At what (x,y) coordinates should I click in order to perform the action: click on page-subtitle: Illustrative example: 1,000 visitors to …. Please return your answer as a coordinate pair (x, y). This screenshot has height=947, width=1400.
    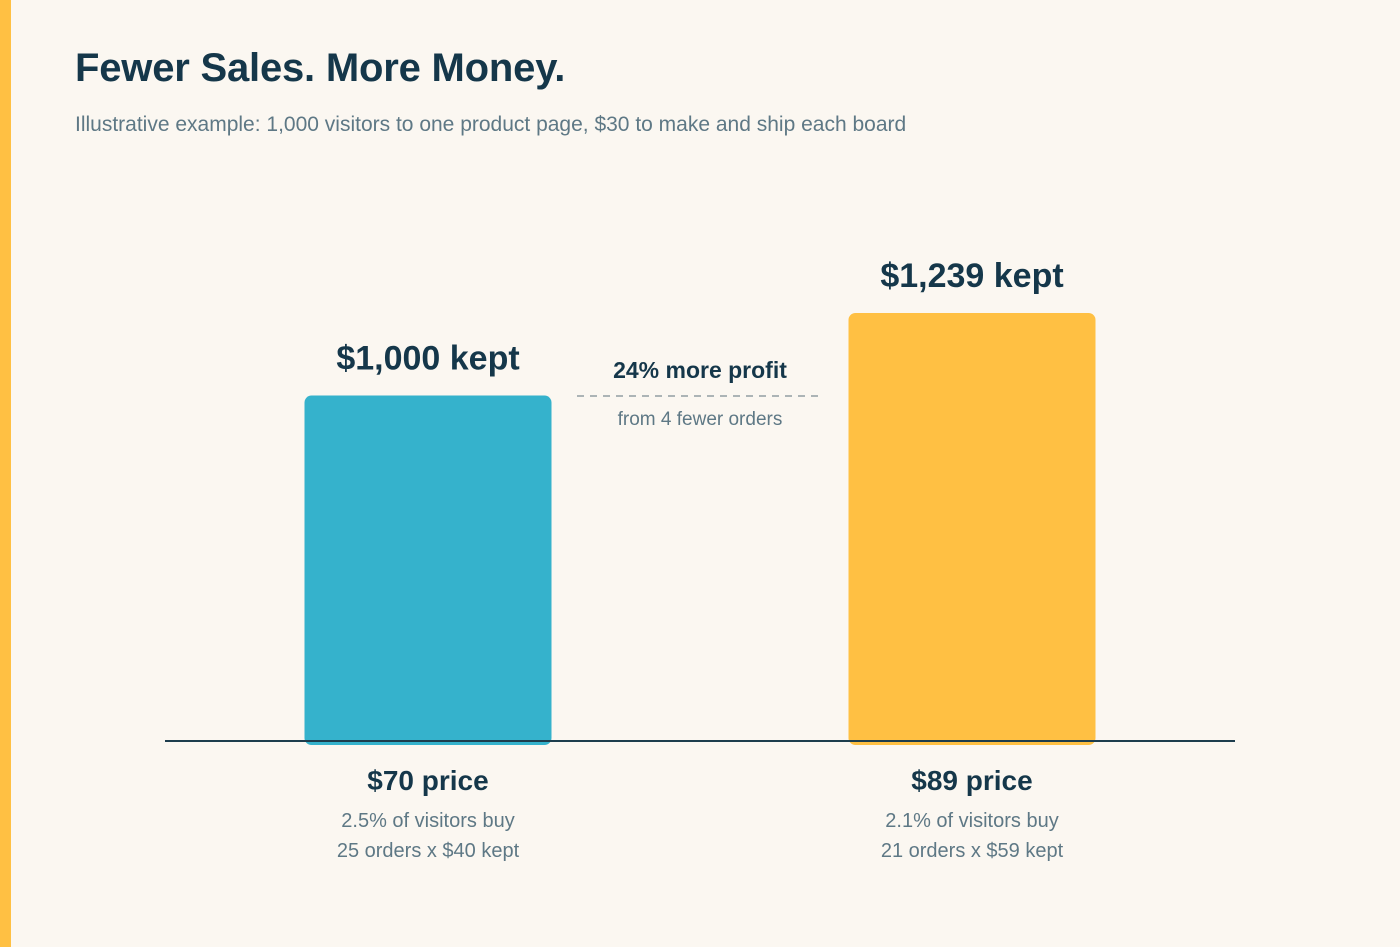
    Looking at the image, I should click on (491, 124).